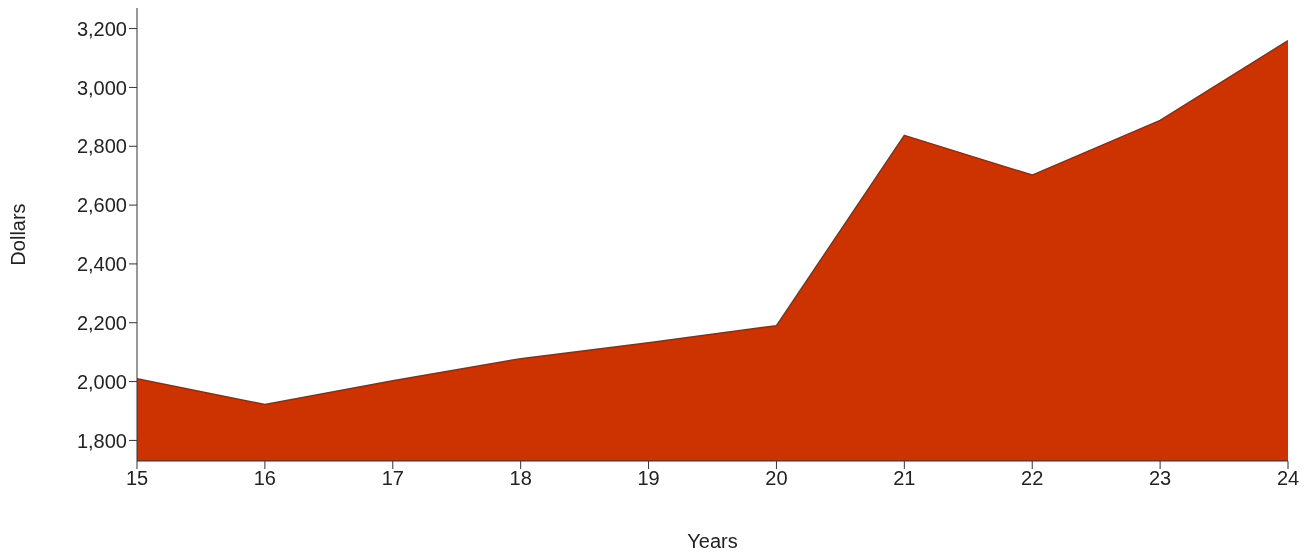  What do you see at coordinates (101, 28) in the screenshot?
I see `y-tick-label: 3,200` at bounding box center [101, 28].